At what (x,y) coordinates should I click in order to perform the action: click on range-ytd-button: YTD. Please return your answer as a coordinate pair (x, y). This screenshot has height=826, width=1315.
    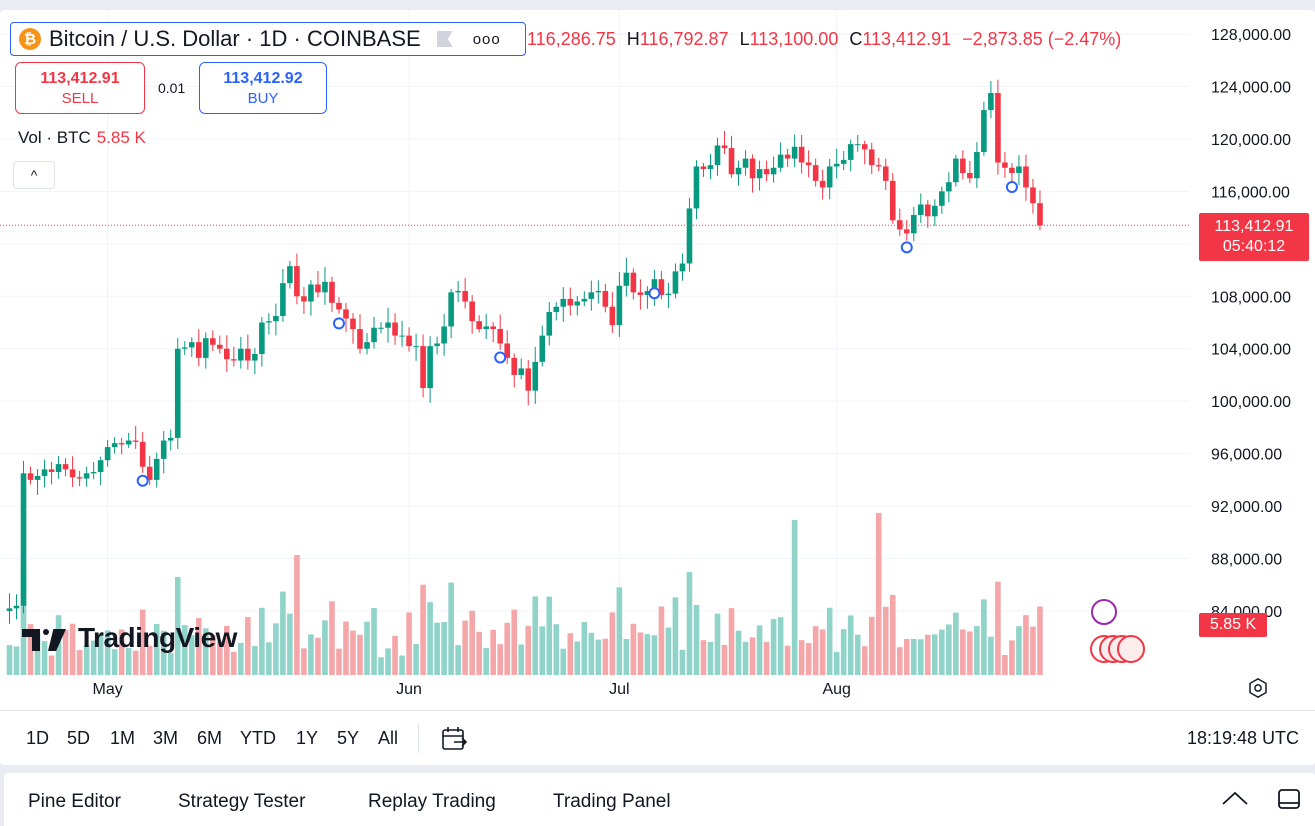
    Looking at the image, I should click on (258, 738).